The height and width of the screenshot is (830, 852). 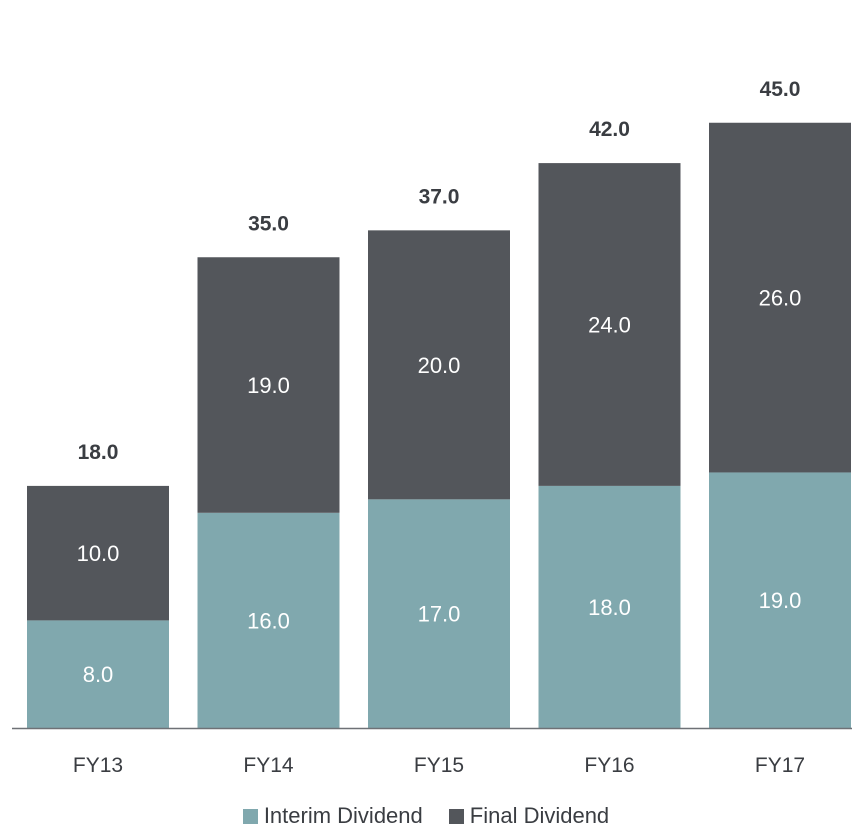 I want to click on data-label-interim-fy16: 18.0, so click(x=609, y=607).